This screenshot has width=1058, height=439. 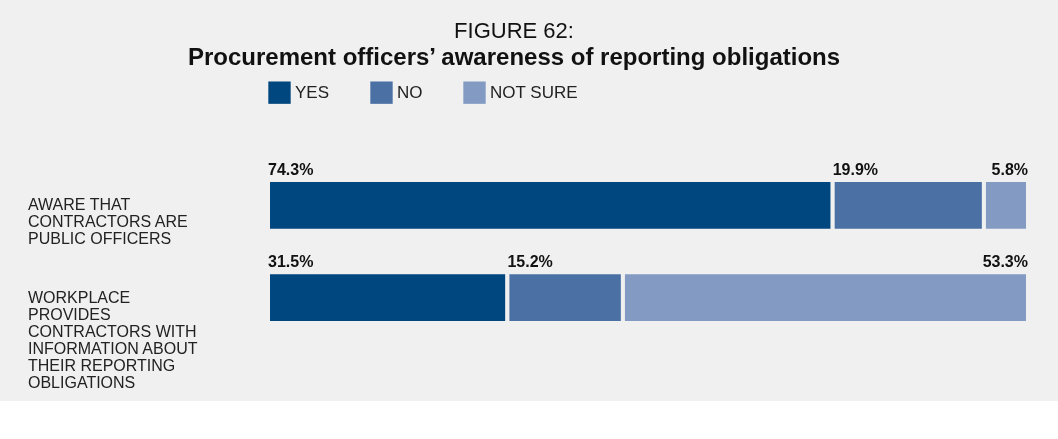 What do you see at coordinates (113, 339) in the screenshot?
I see `y-tick-label: WORKPLACE PROVIDES CONTRACTORS WITH INFORMATION ABOUT THEIR REPORTING OBLIGATIONS` at bounding box center [113, 339].